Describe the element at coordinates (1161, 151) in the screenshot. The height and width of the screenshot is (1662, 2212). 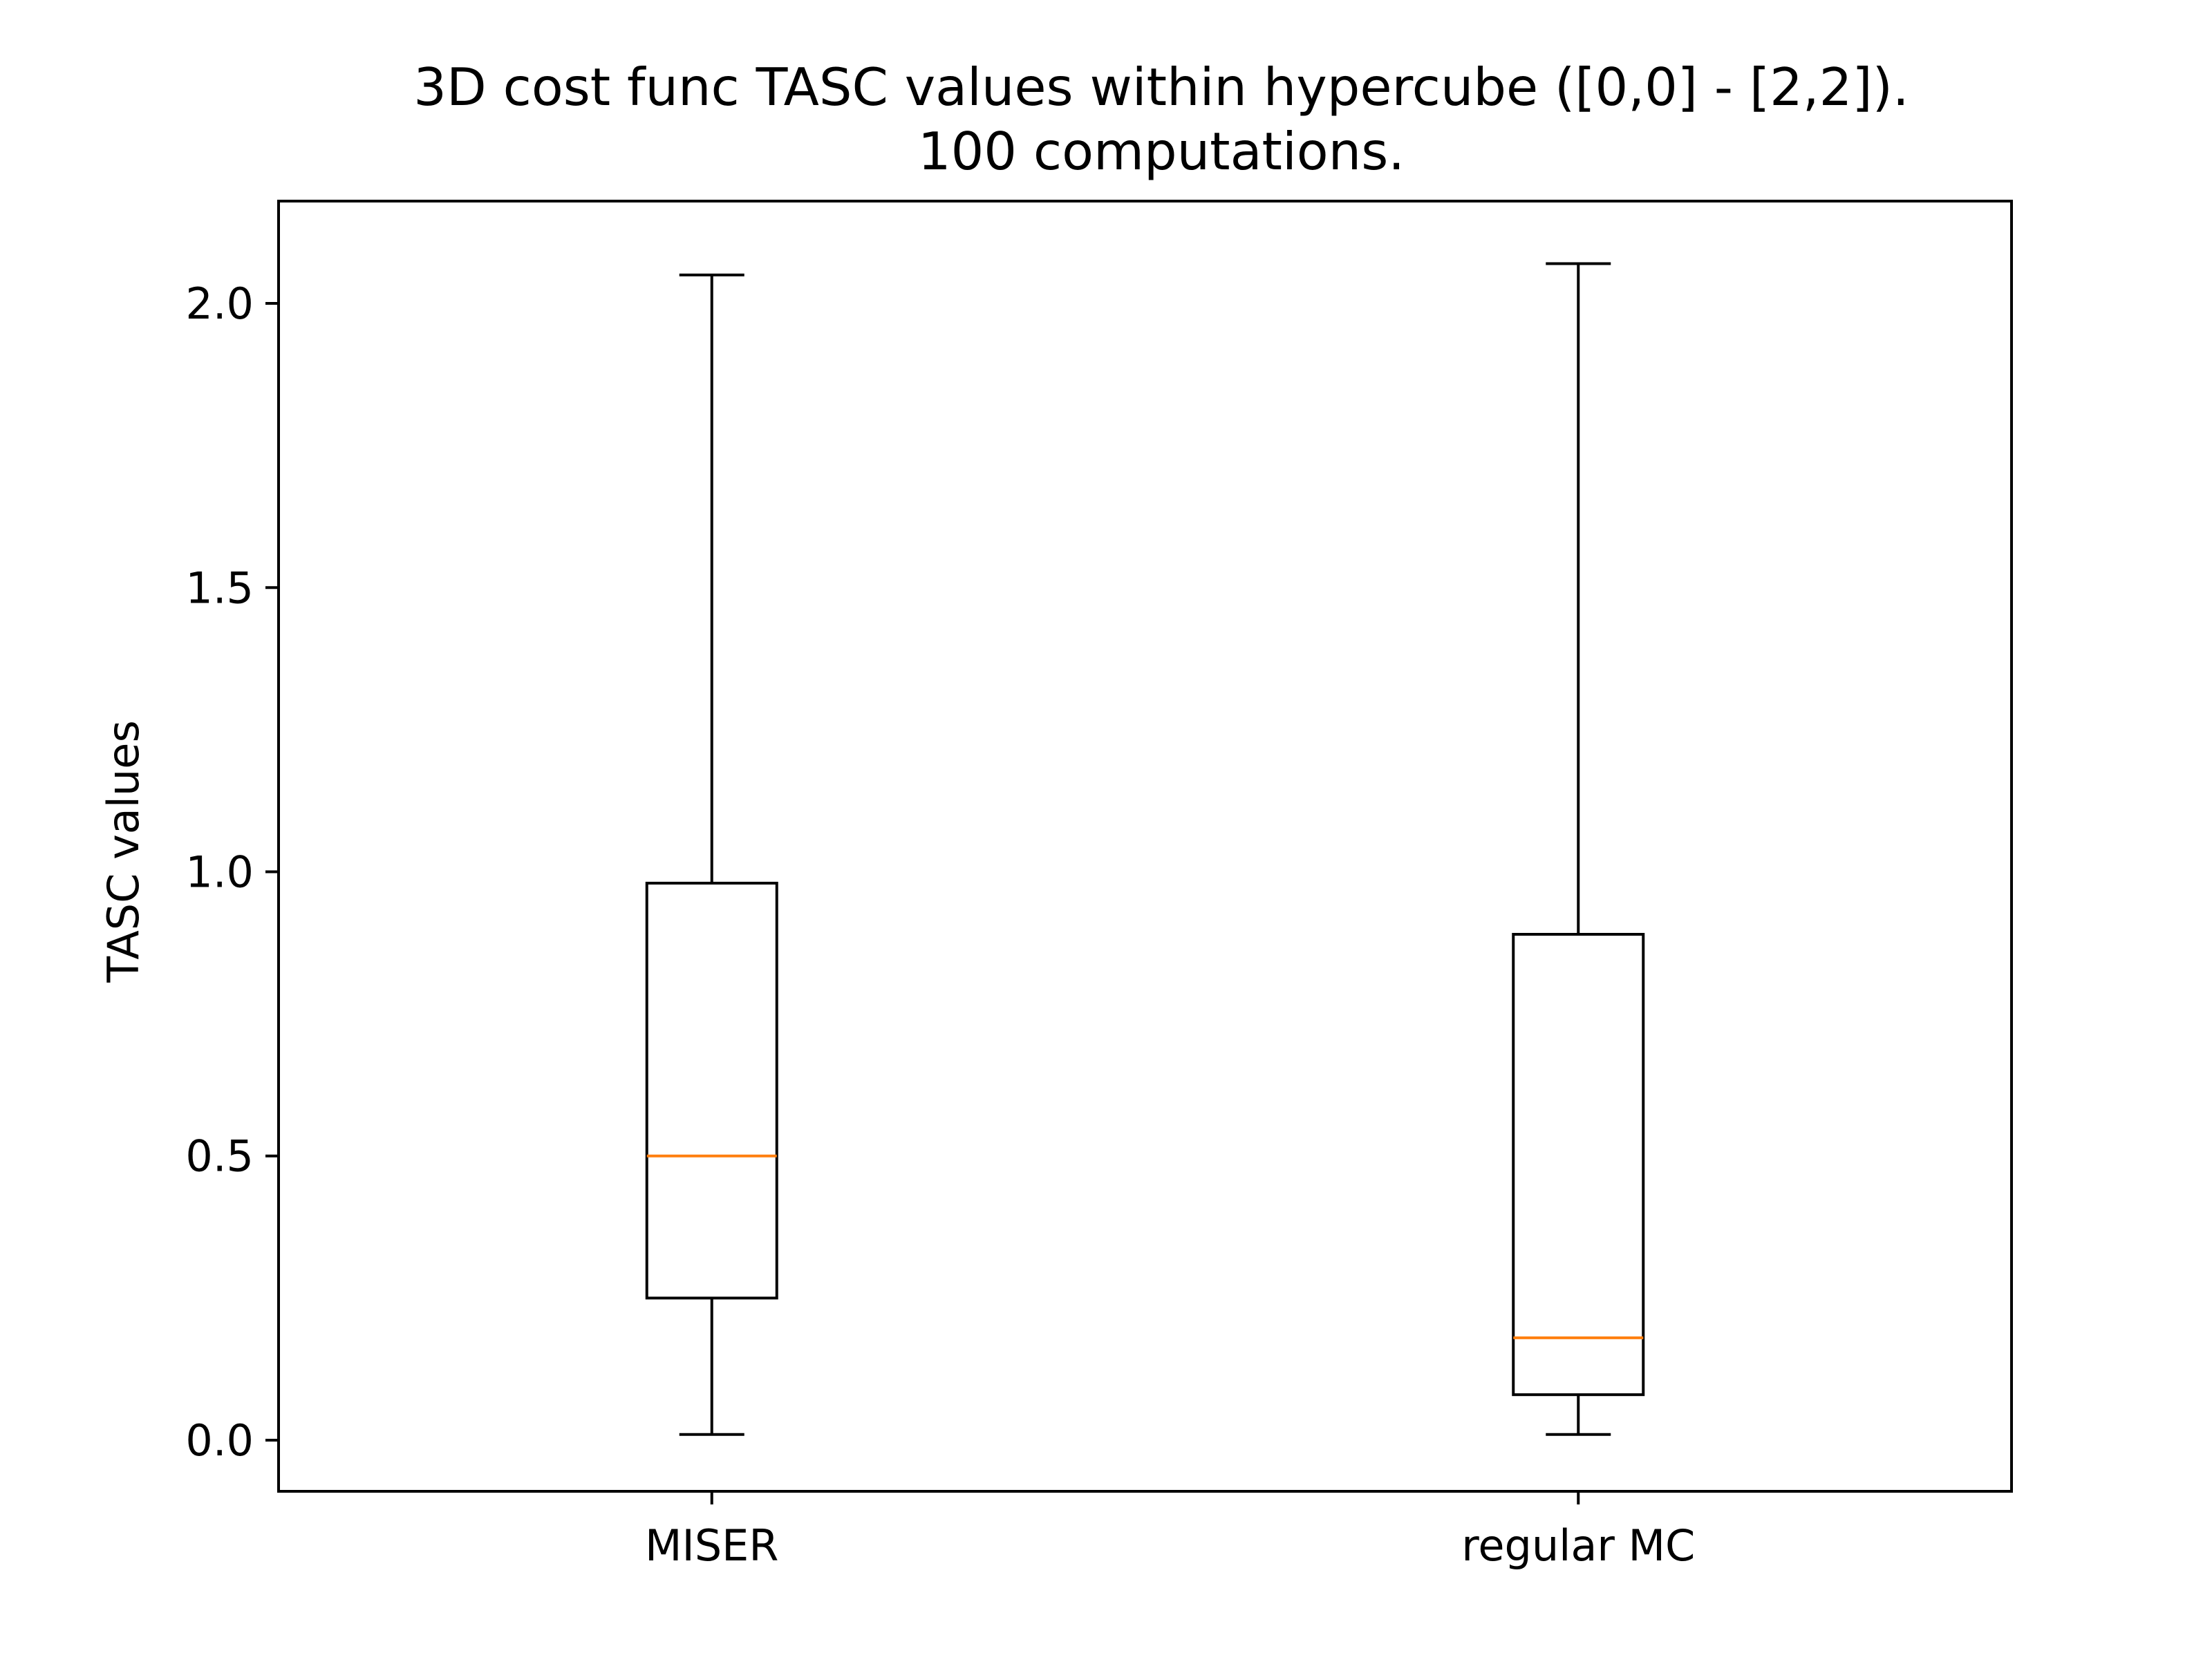
I see `chart-subtitle: 100 computations.` at that location.